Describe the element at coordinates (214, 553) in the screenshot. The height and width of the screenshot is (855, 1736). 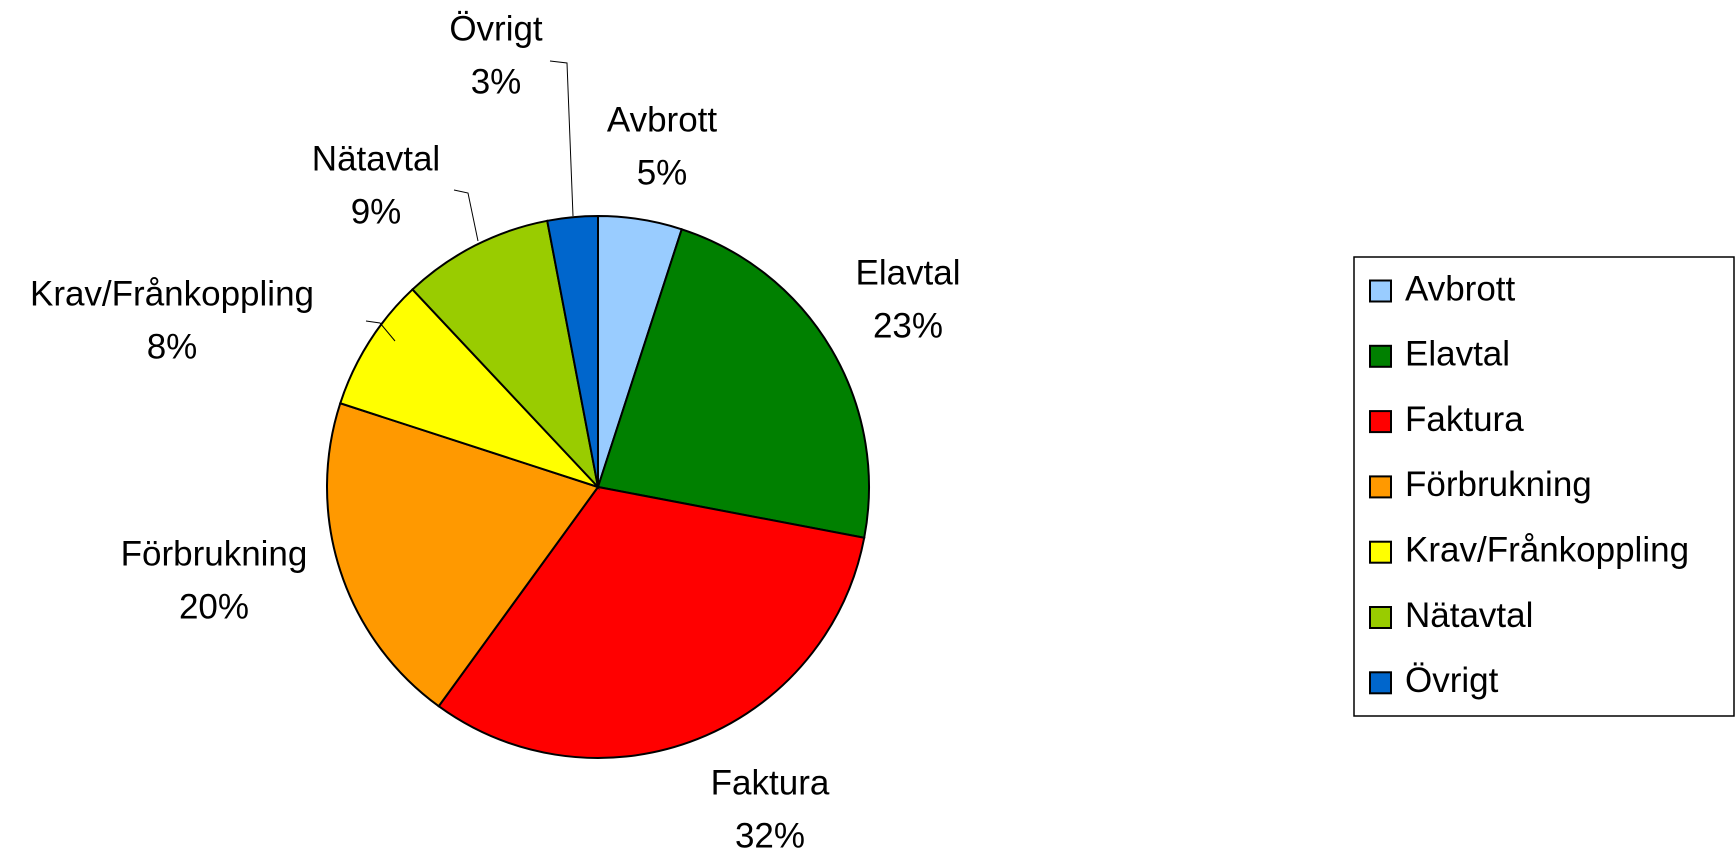
I see `slice-label: Förbrukning` at that location.